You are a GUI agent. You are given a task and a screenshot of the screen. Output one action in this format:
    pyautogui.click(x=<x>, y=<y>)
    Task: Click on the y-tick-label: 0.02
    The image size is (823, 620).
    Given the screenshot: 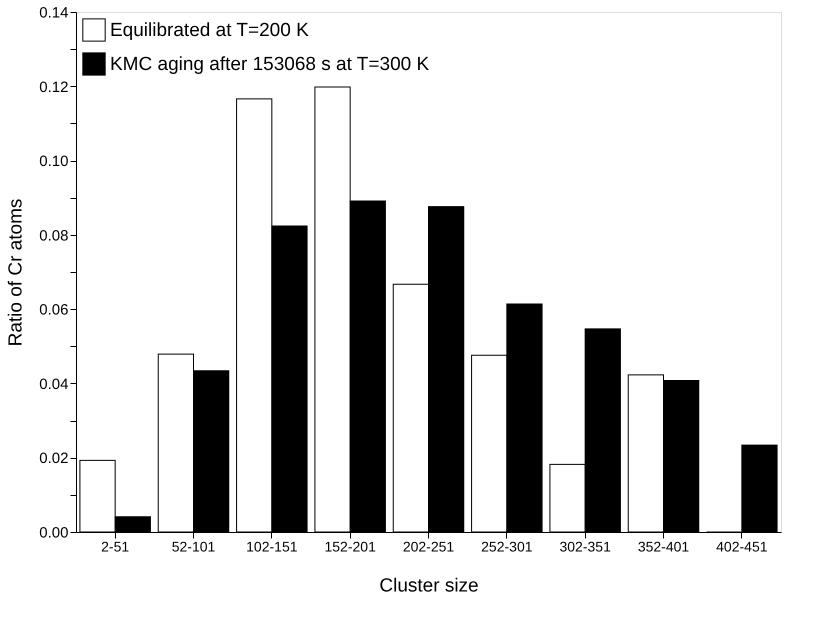 What is the action you would take?
    pyautogui.click(x=53, y=459)
    